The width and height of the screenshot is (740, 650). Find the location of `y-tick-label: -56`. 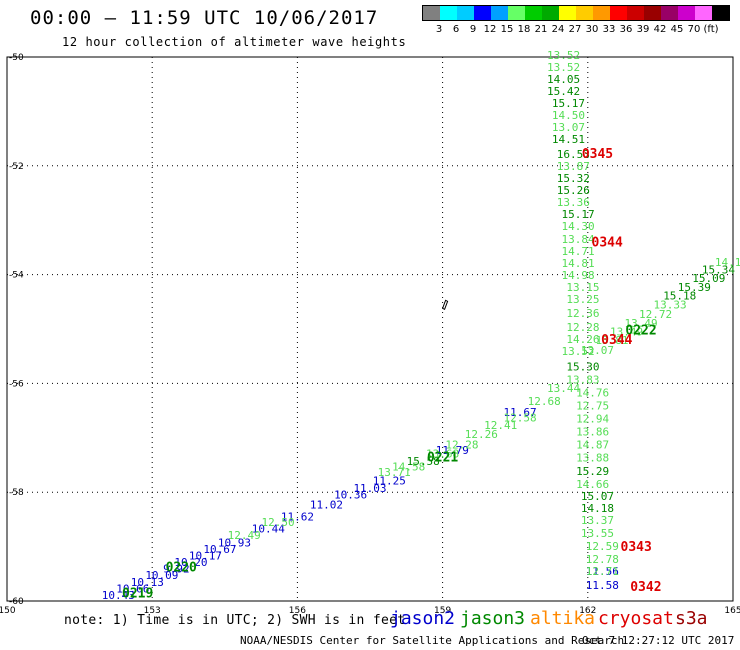

y-tick-label: -56 is located at coordinates (16, 384).